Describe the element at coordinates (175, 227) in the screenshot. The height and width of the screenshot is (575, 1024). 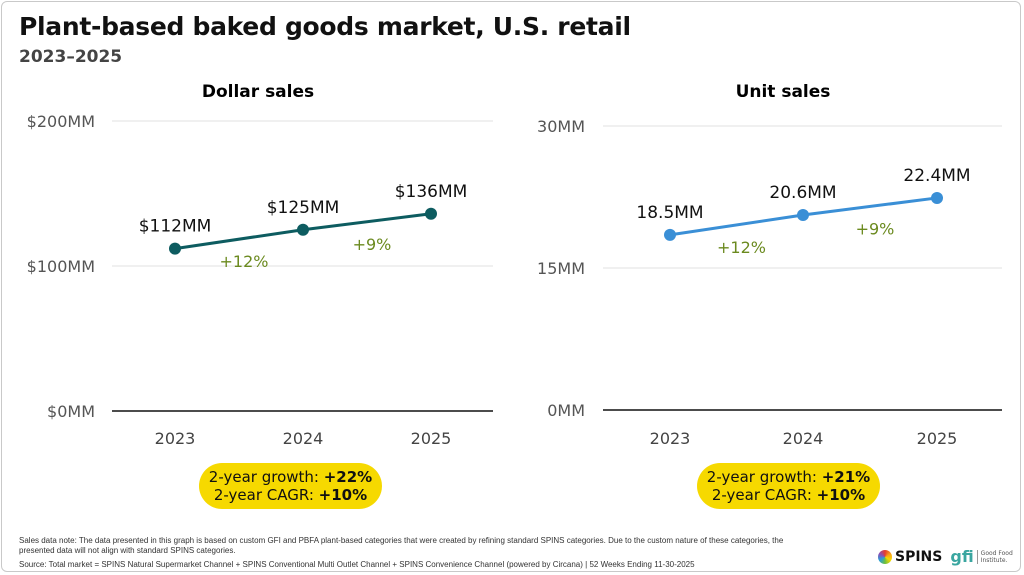
I see `dollar-data-label: $112MM` at that location.